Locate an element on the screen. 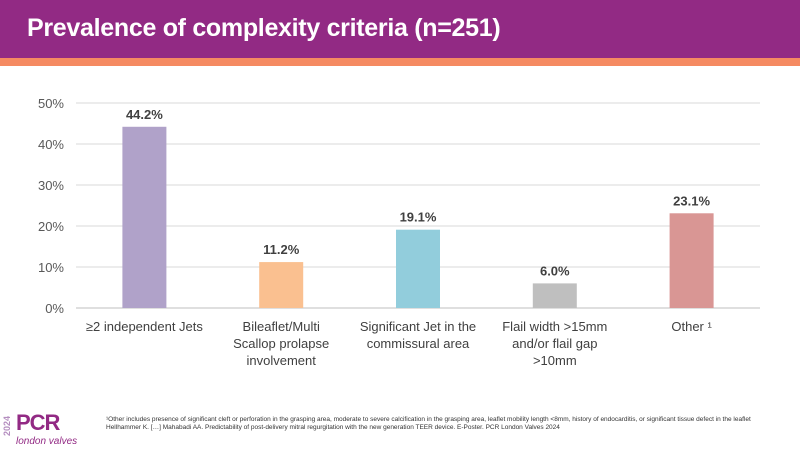 This screenshot has height=450, width=800. logo-year: 2024 is located at coordinates (7, 426).